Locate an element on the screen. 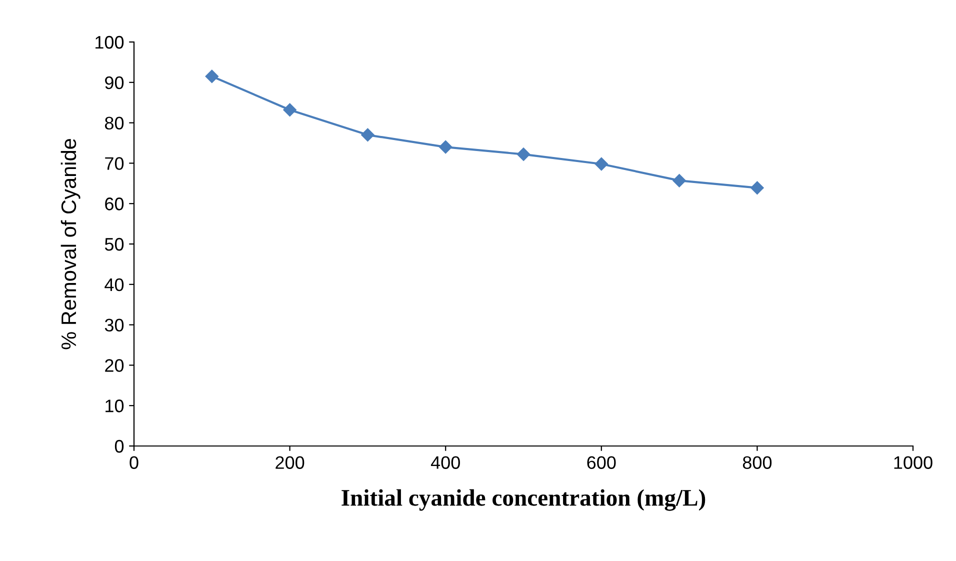 The image size is (956, 561). y-tick-label: 30 is located at coordinates (114, 325).